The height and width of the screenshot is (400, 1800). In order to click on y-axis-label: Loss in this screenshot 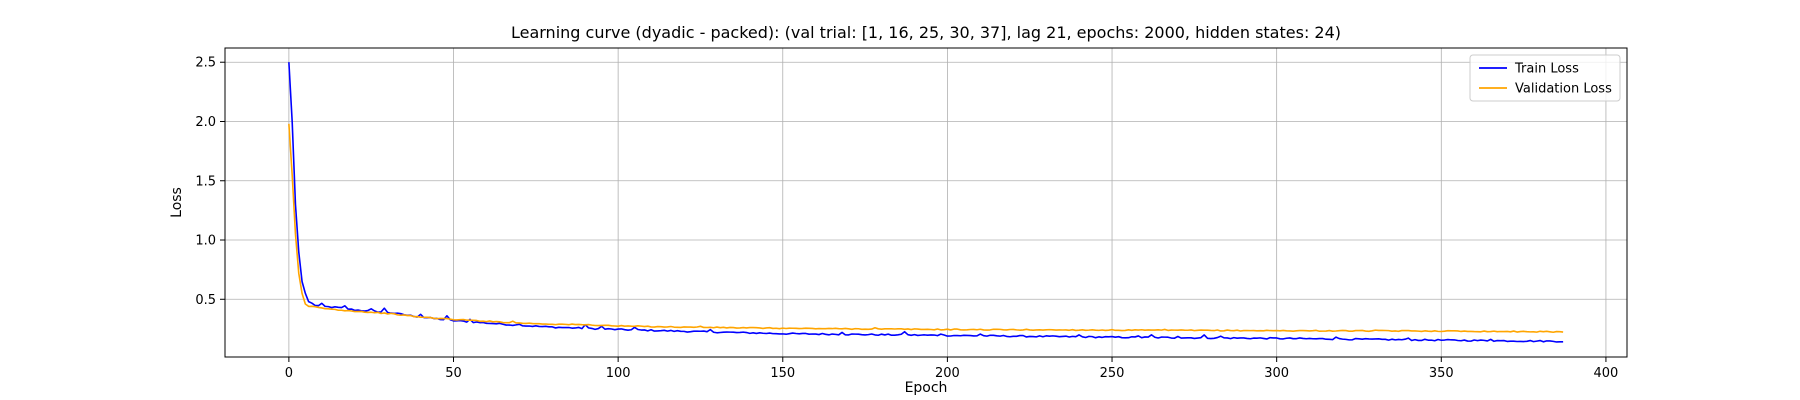, I will do `click(177, 202)`.